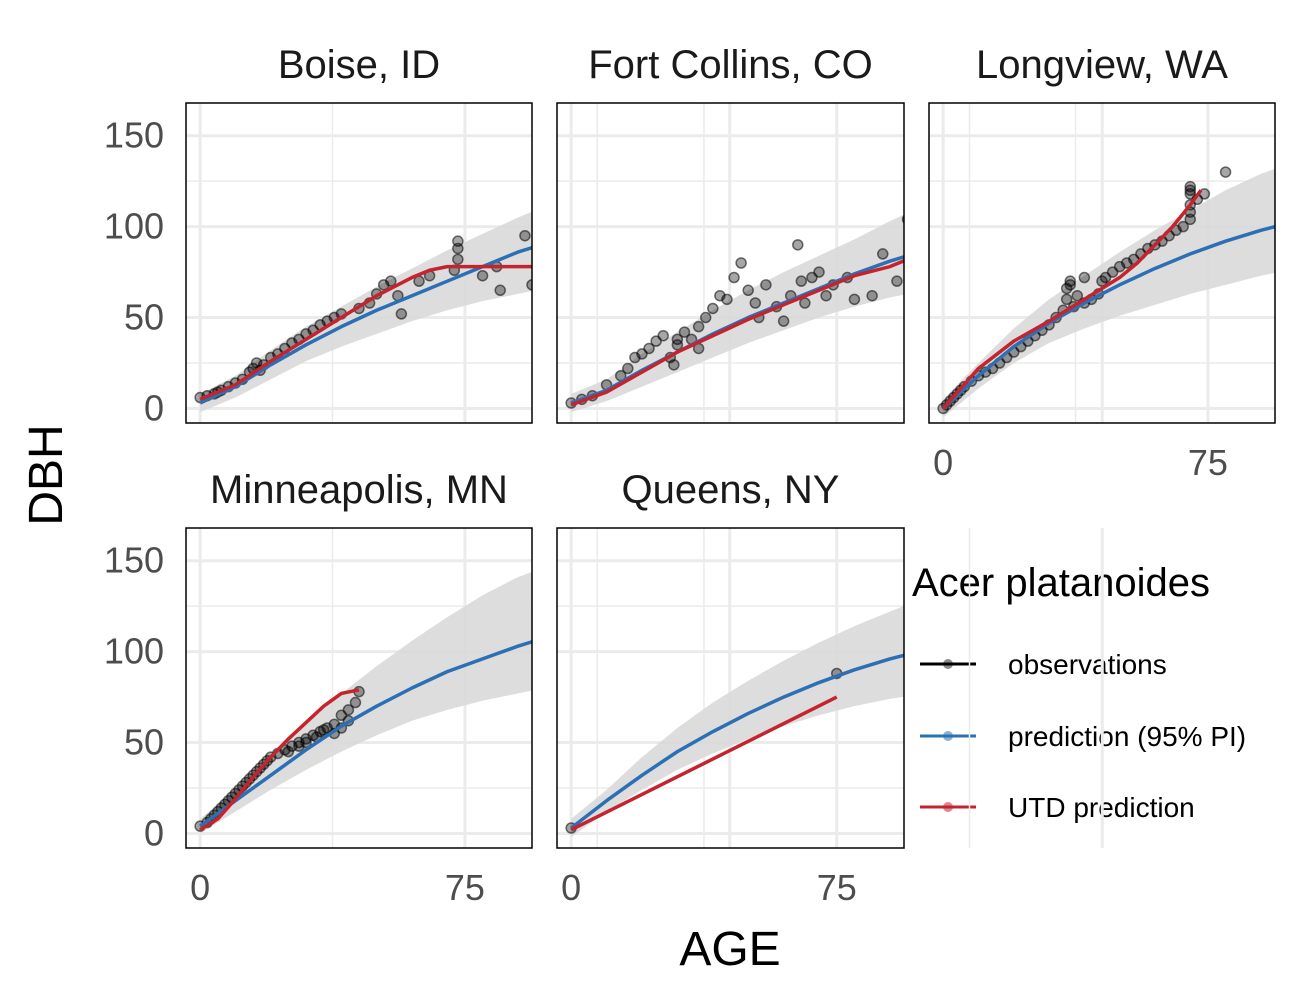 Image resolution: width=1300 pixels, height=1000 pixels. What do you see at coordinates (1102, 65) in the screenshot?
I see `panel-title: Longview, WA` at bounding box center [1102, 65].